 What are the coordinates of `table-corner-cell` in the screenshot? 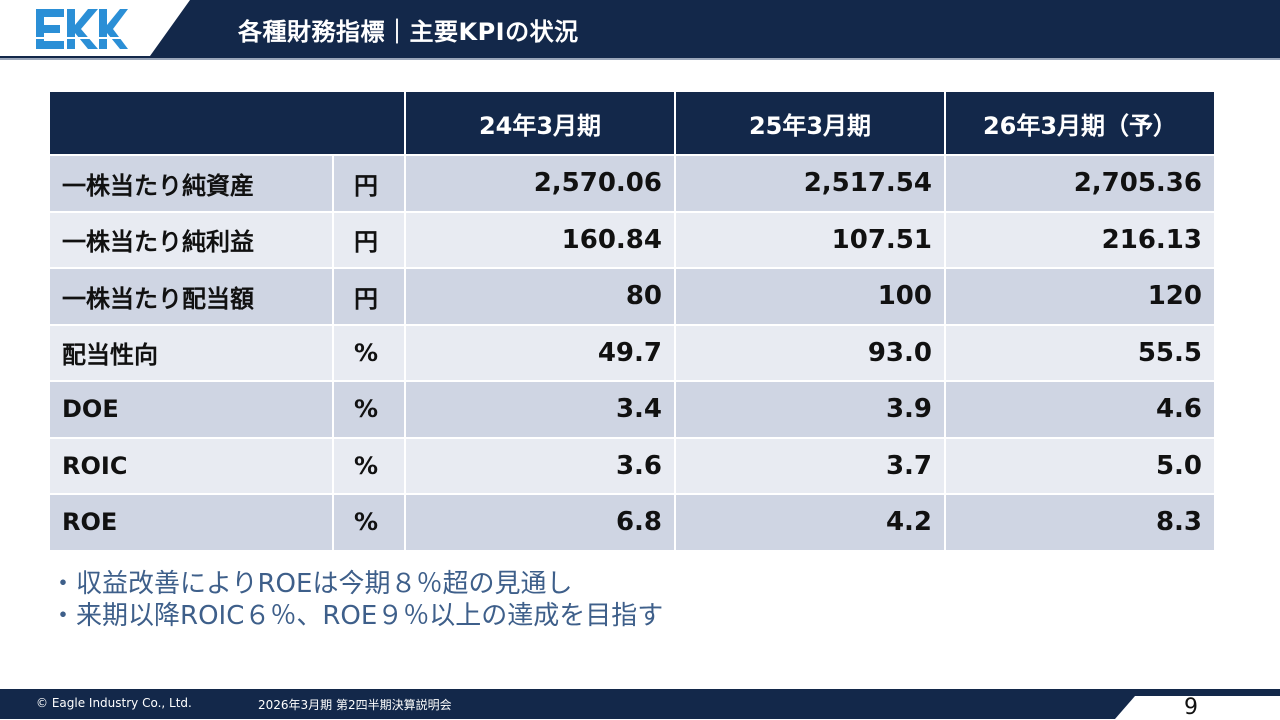 It's located at (227, 123).